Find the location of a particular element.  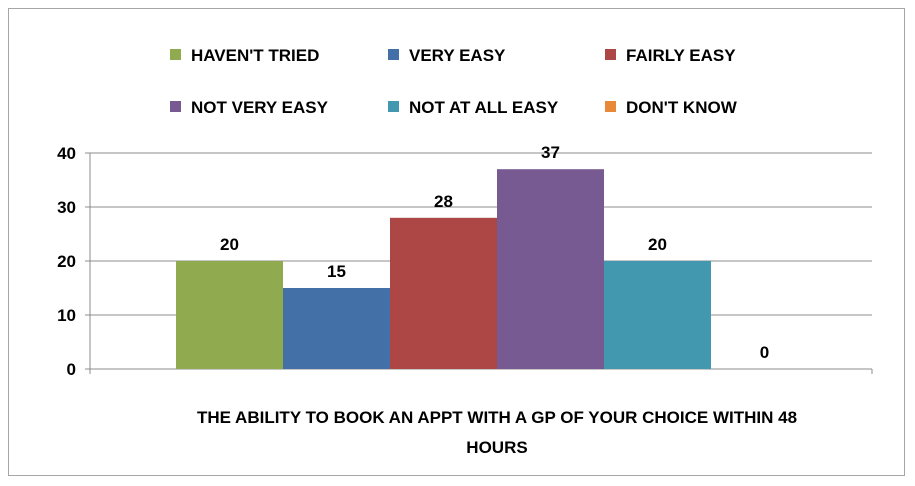

y-tick-label: 0 is located at coordinates (71, 369).